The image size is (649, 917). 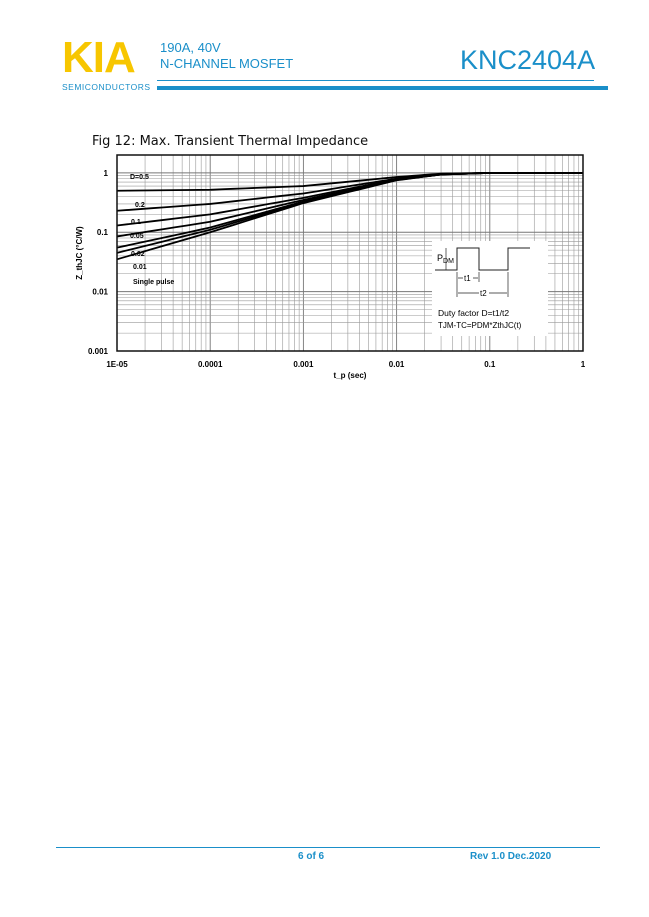 I want to click on x-tick-label: 0.001, so click(x=303, y=364).